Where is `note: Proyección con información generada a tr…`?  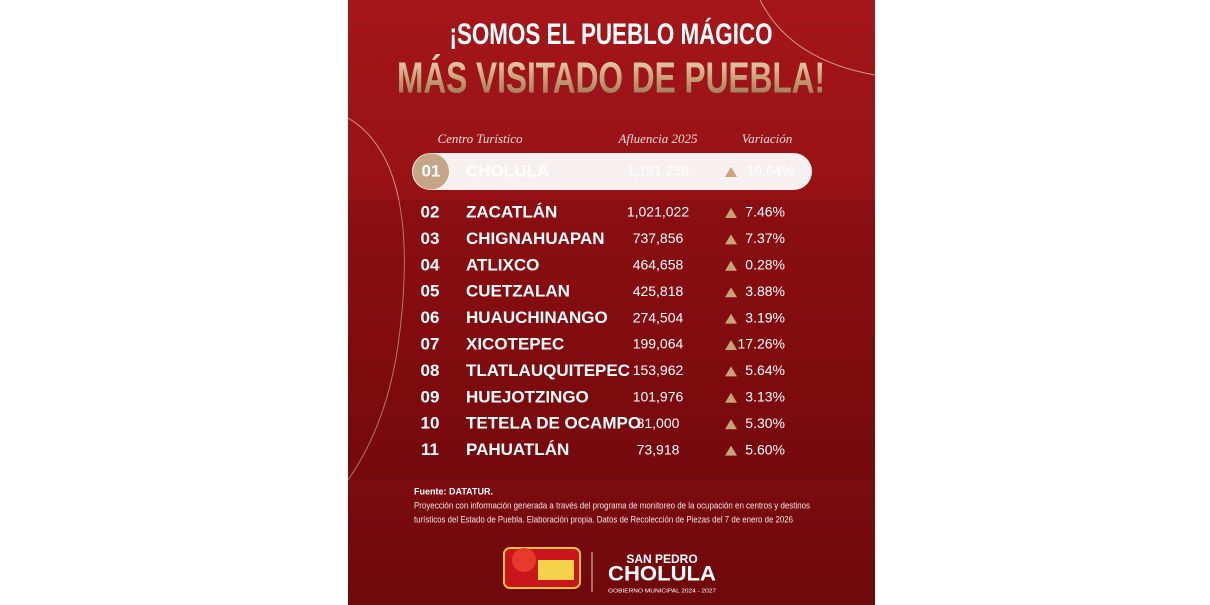
note: Proyección con información generada a tr… is located at coordinates (612, 505).